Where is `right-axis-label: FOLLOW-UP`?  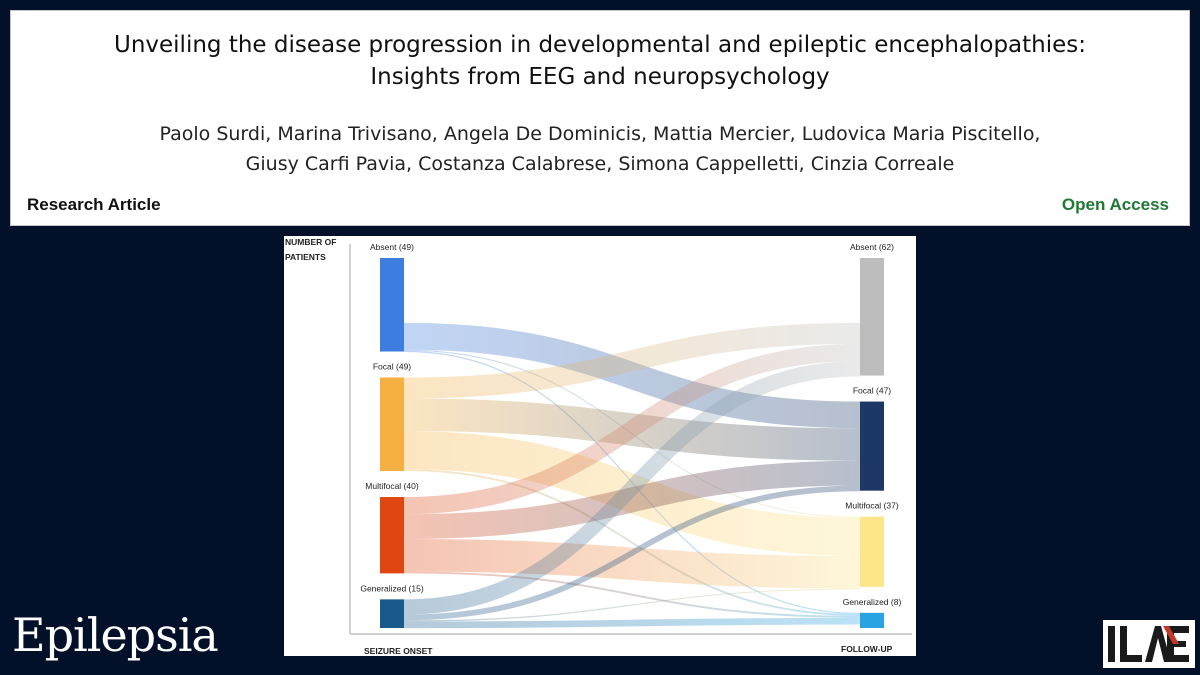 right-axis-label: FOLLOW-UP is located at coordinates (867, 649).